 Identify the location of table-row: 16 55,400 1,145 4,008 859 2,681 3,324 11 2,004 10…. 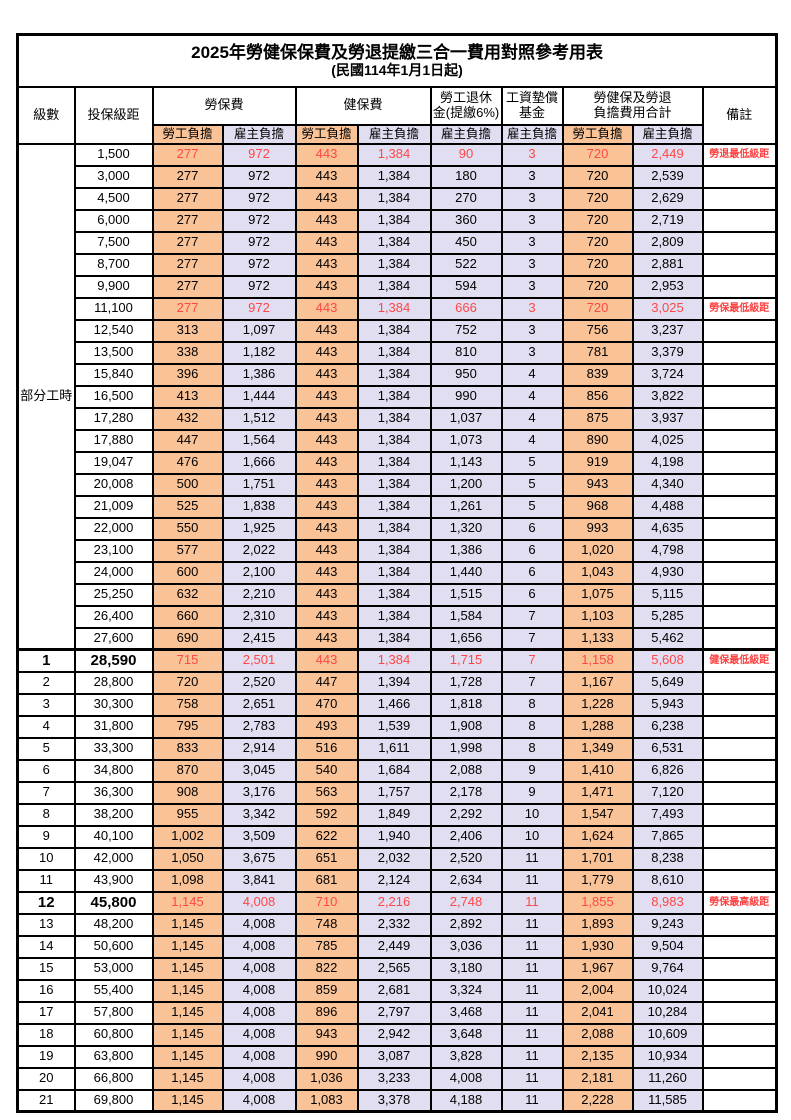
(397, 990).